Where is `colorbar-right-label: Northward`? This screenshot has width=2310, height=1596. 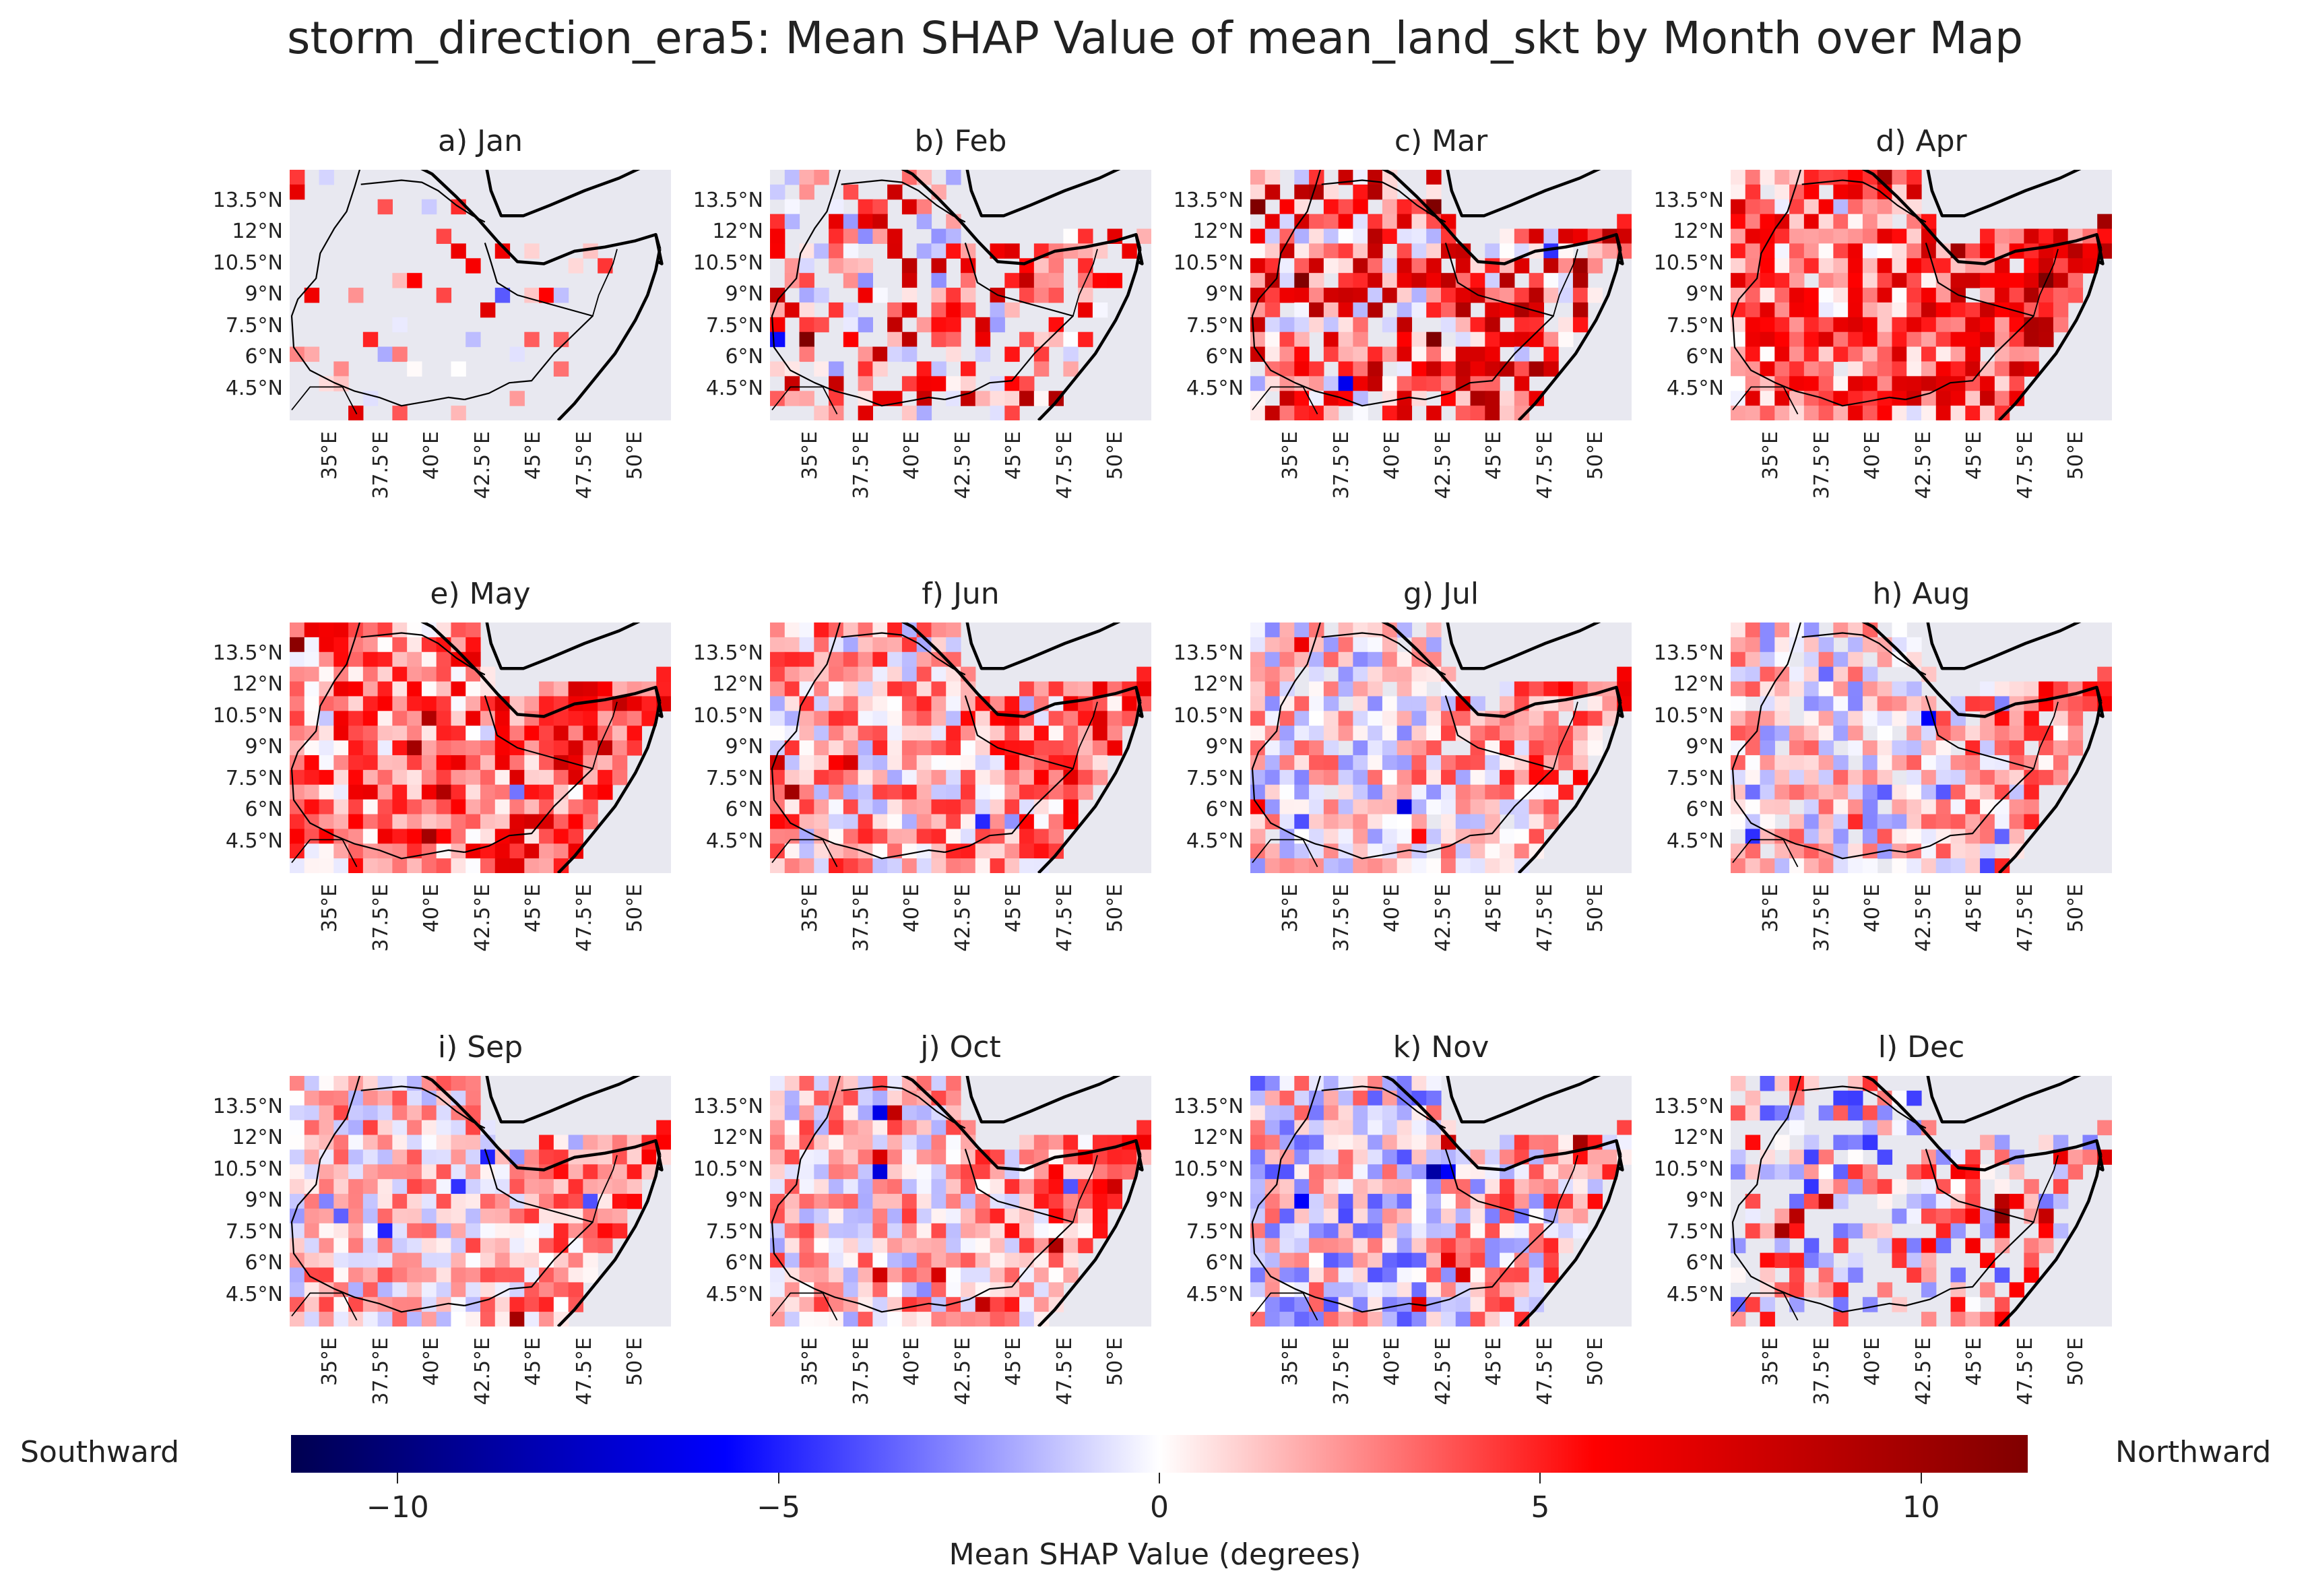 colorbar-right-label: Northward is located at coordinates (2193, 1452).